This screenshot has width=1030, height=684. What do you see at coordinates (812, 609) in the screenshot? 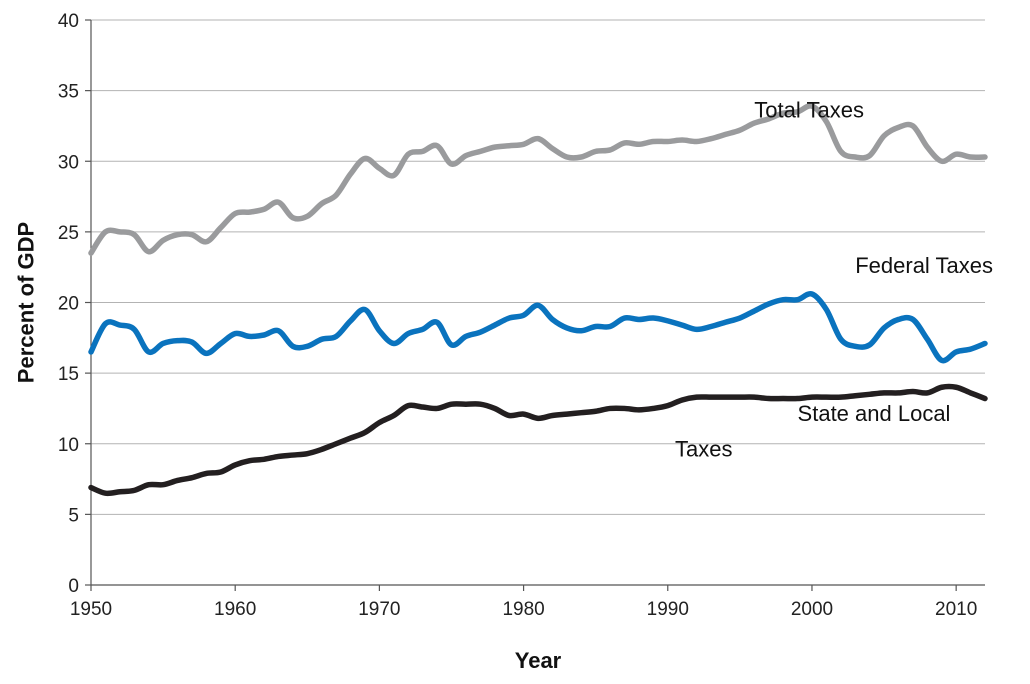
I see `x-tick-label: 2000` at bounding box center [812, 609].